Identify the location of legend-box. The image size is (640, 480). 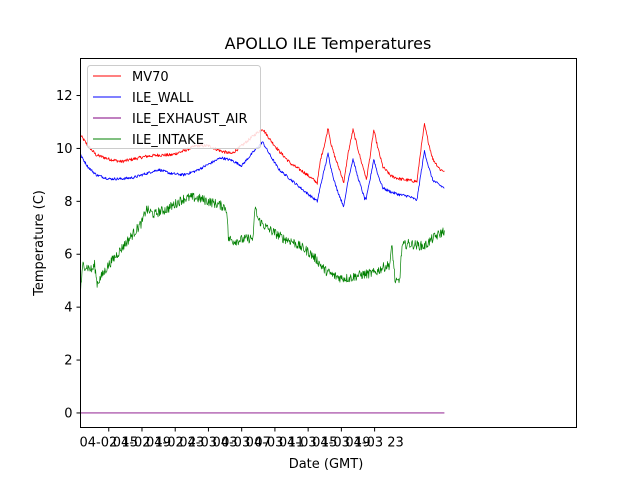
(174, 107).